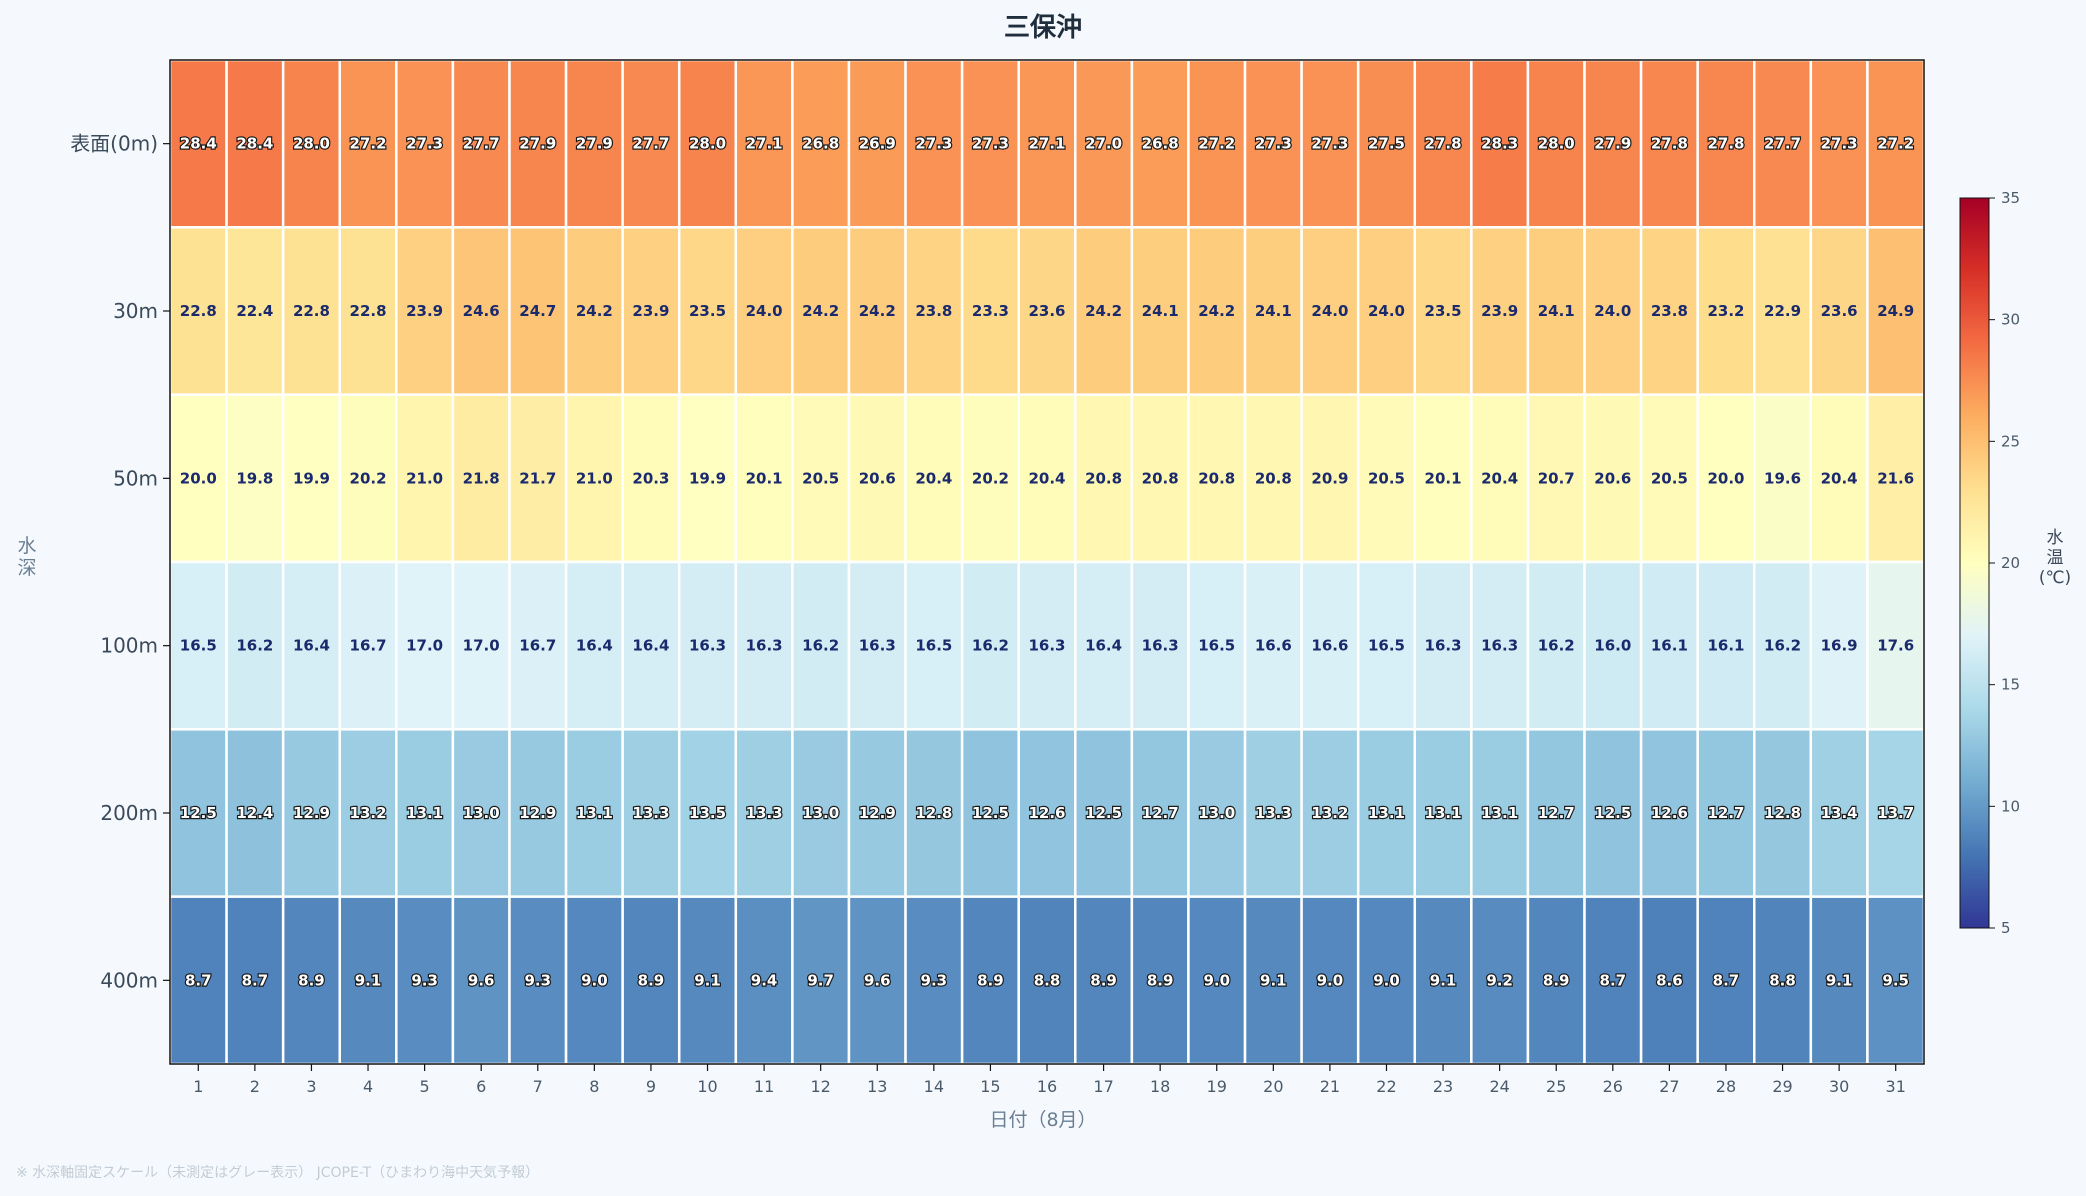 The image size is (2086, 1196). Describe the element at coordinates (1160, 813) in the screenshot. I see `cell-value-label: 12.7` at that location.